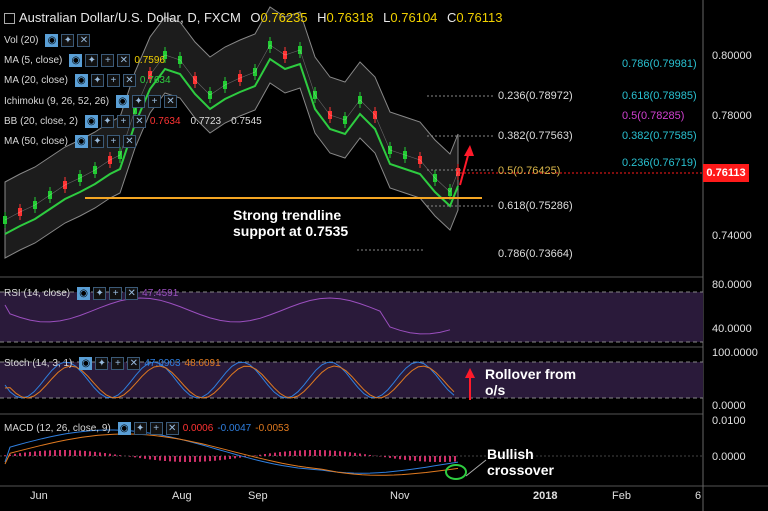 The width and height of the screenshot is (768, 511). Describe the element at coordinates (37, 293) in the screenshot. I see `rsi-label: RSI (14, close)` at that location.